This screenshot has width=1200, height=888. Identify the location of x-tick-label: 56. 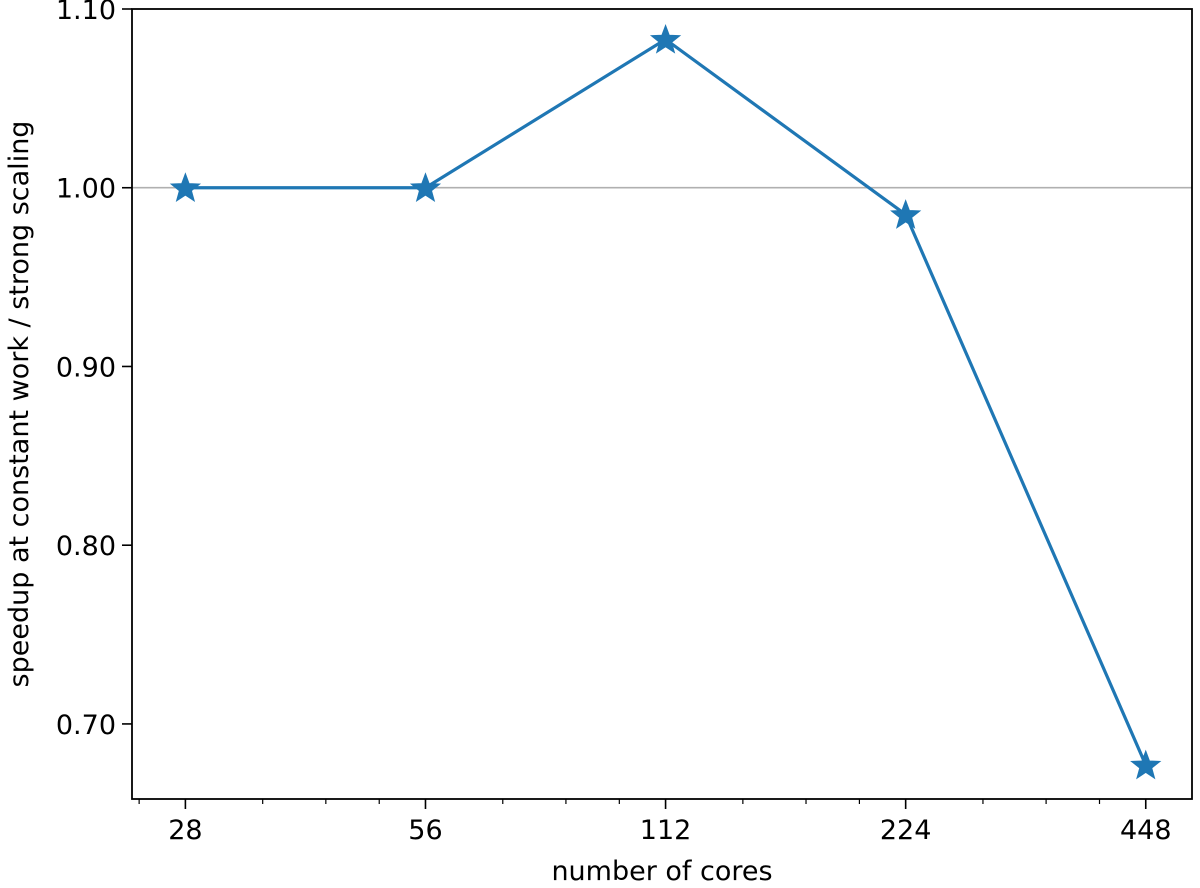
(425, 830).